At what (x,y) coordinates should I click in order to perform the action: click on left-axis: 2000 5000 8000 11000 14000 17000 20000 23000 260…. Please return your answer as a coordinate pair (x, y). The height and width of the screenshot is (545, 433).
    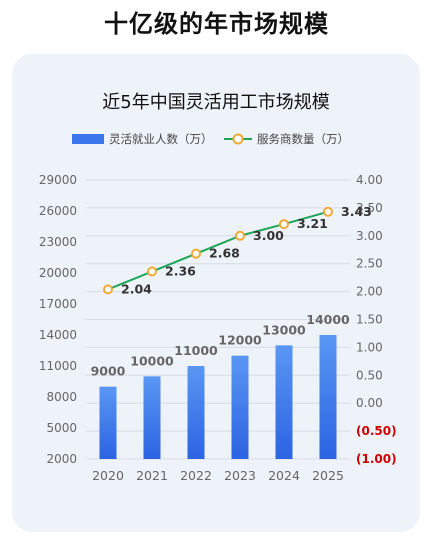
    Looking at the image, I should click on (58, 319).